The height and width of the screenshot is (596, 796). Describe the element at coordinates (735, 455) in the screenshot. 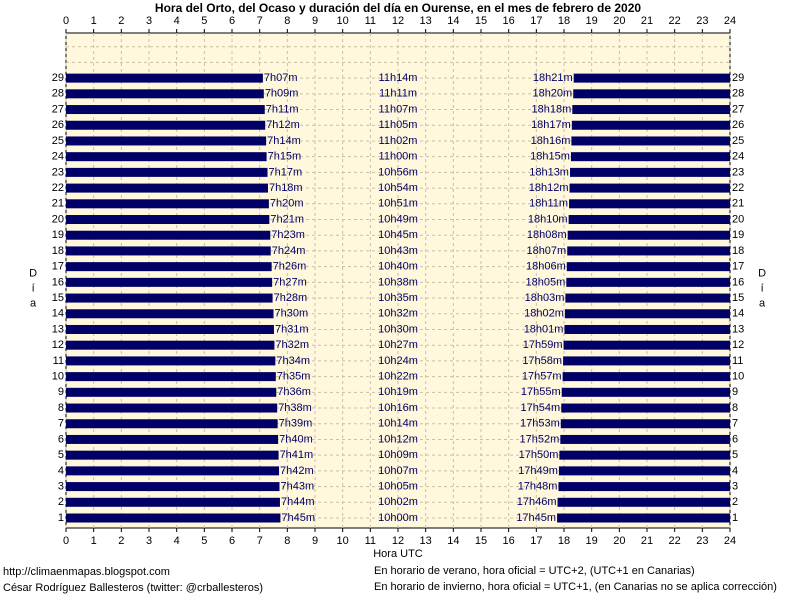

I see `y-tick-label: 5` at that location.